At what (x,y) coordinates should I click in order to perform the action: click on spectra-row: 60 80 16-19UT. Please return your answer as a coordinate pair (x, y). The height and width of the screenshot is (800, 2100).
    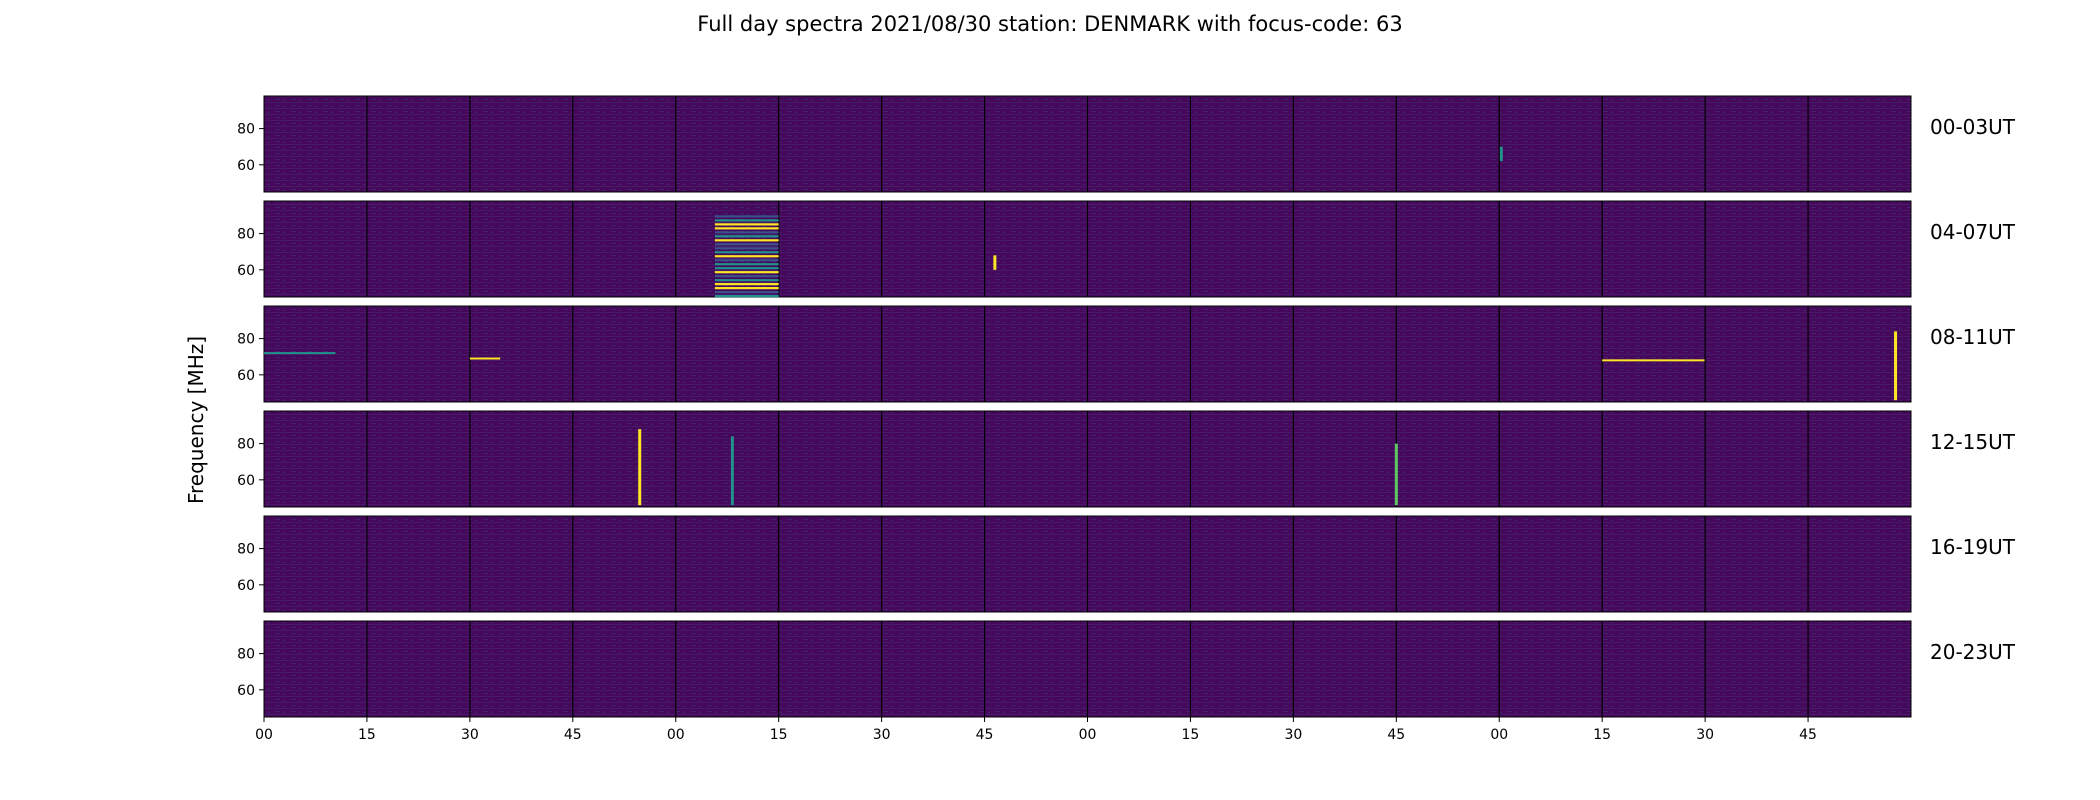
    Looking at the image, I should click on (1126, 564).